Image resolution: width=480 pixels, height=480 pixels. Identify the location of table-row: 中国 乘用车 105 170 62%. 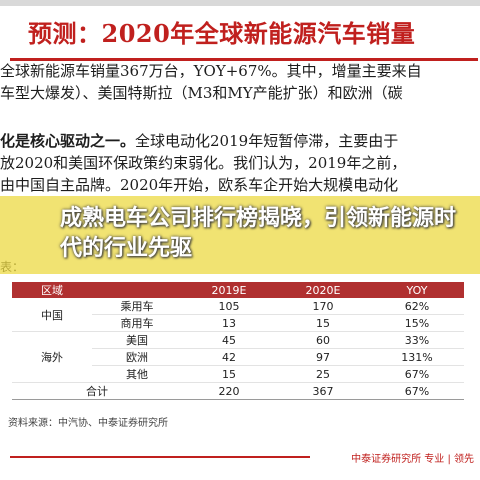
(238, 315).